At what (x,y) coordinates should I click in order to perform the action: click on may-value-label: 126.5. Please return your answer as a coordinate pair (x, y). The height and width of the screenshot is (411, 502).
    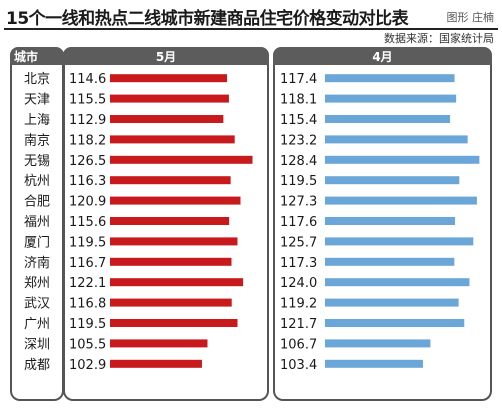
    Looking at the image, I should click on (87, 161).